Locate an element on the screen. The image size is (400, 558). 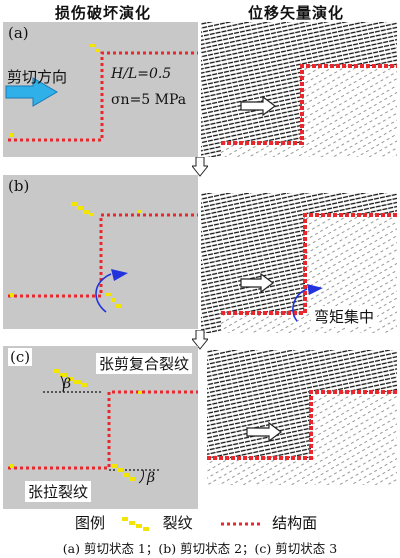
crack-swatch-icon is located at coordinates (135, 524).